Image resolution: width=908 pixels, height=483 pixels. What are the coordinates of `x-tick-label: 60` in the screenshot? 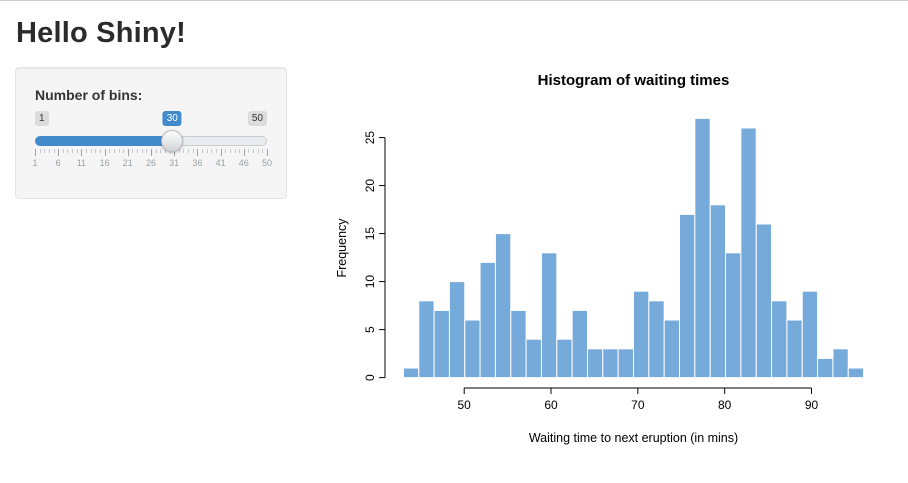 It's located at (551, 405).